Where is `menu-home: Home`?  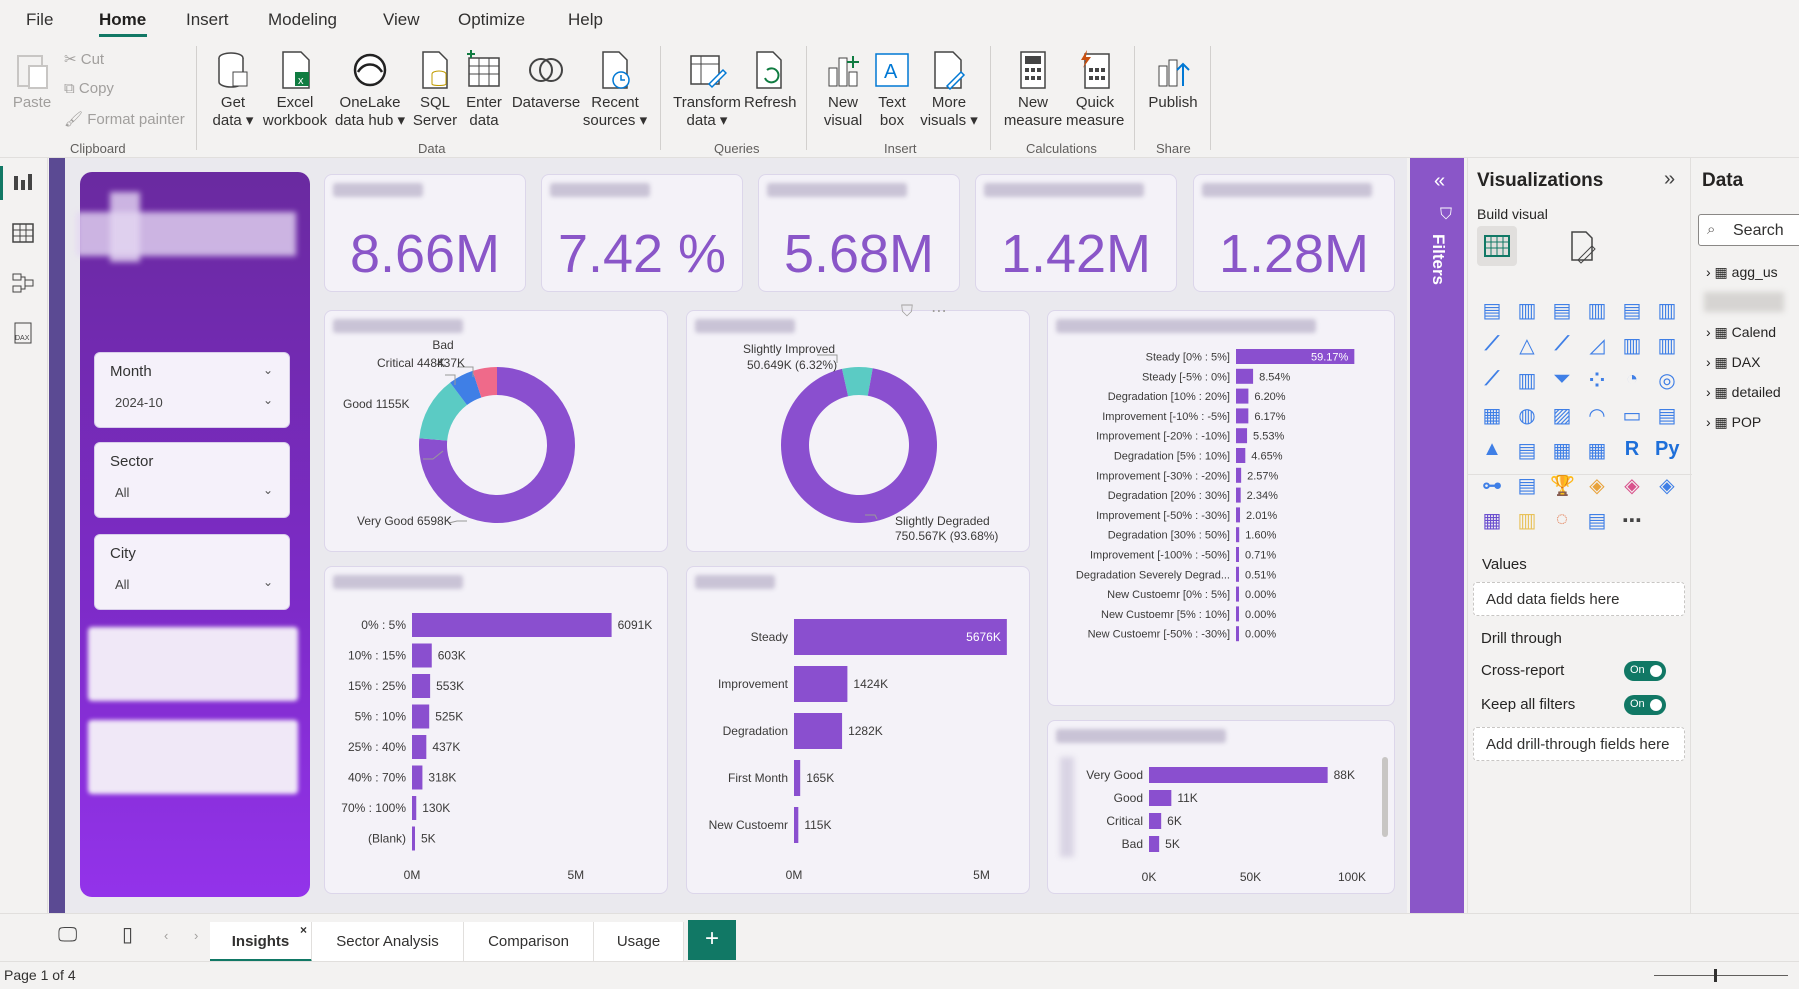
menu-home: Home is located at coordinates (123, 19).